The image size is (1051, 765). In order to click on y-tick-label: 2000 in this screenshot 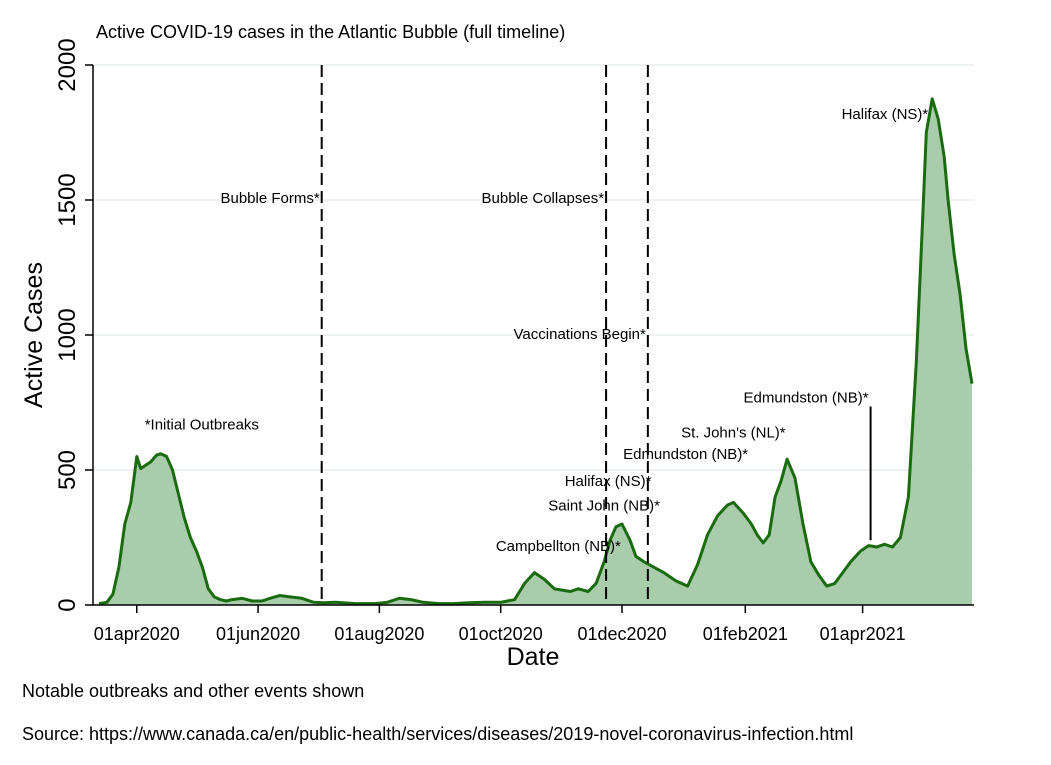, I will do `click(67, 64)`.